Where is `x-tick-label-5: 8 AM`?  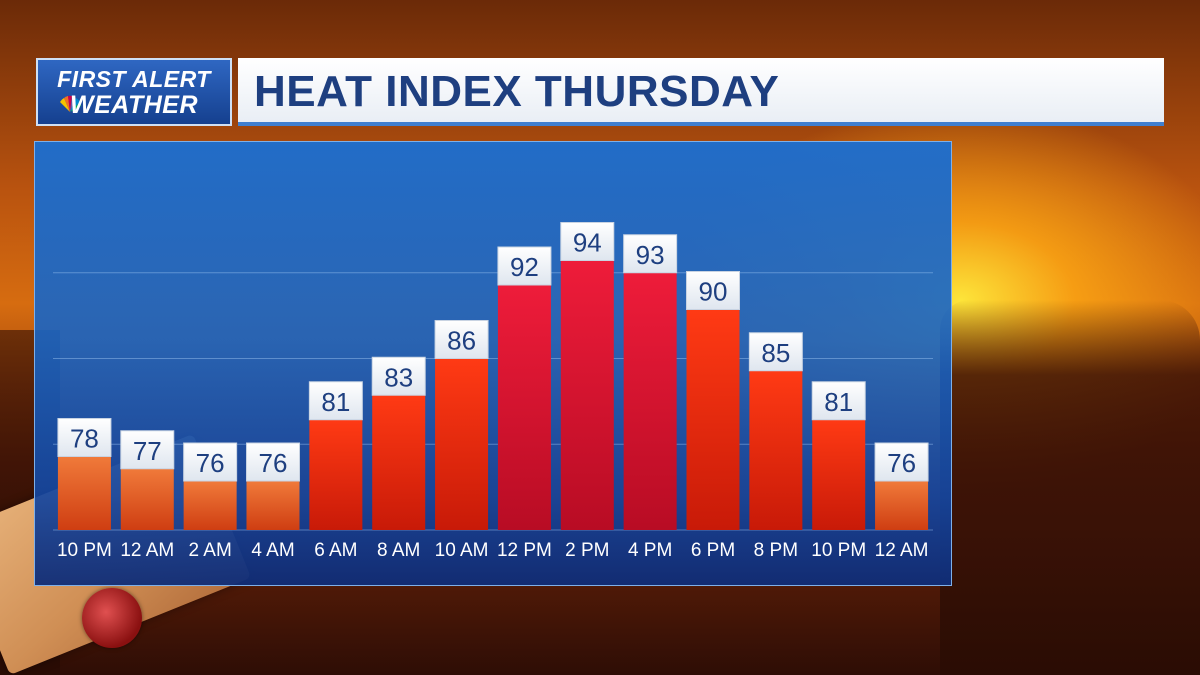 x-tick-label-5: 8 AM is located at coordinates (398, 550).